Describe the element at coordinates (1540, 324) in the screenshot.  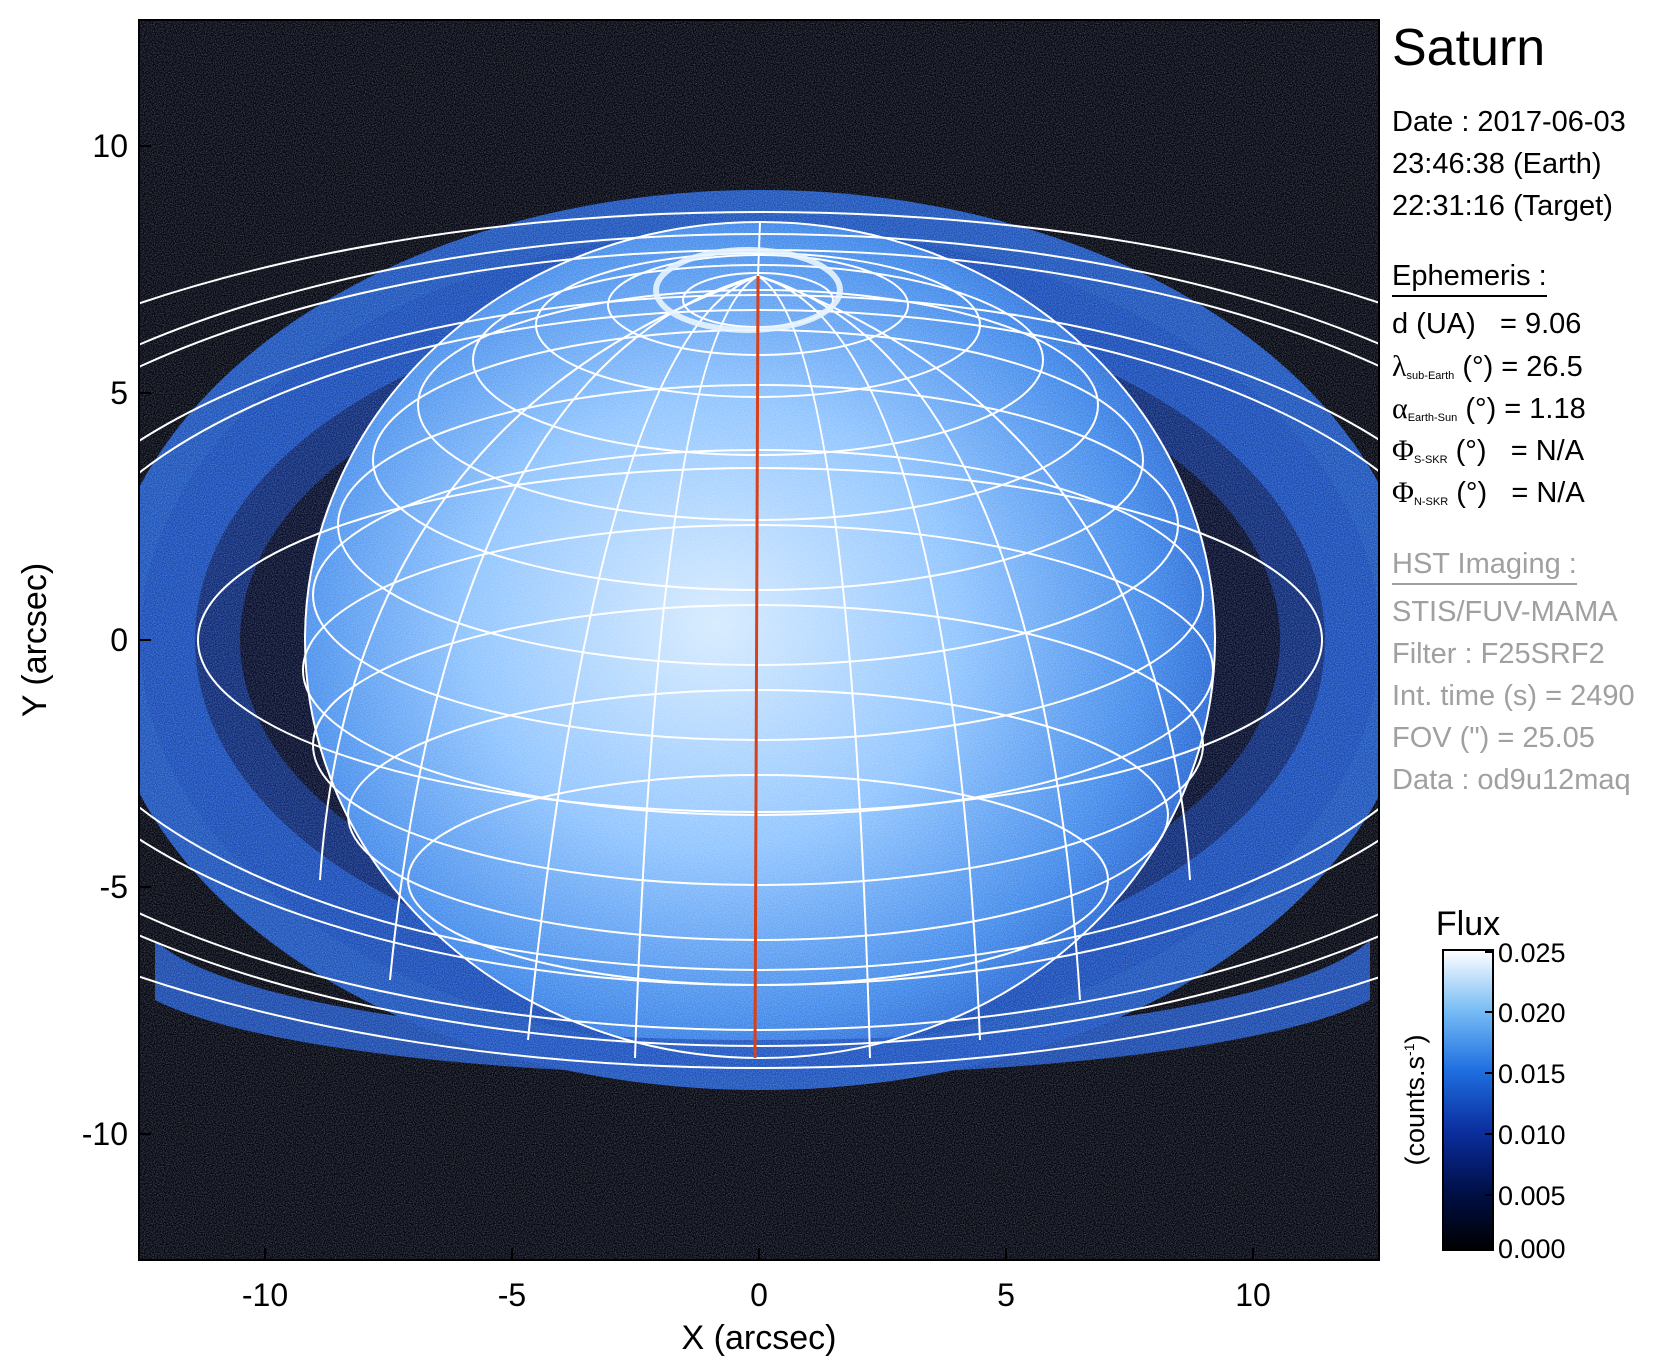
I see `distance-value: = 9.06` at that location.